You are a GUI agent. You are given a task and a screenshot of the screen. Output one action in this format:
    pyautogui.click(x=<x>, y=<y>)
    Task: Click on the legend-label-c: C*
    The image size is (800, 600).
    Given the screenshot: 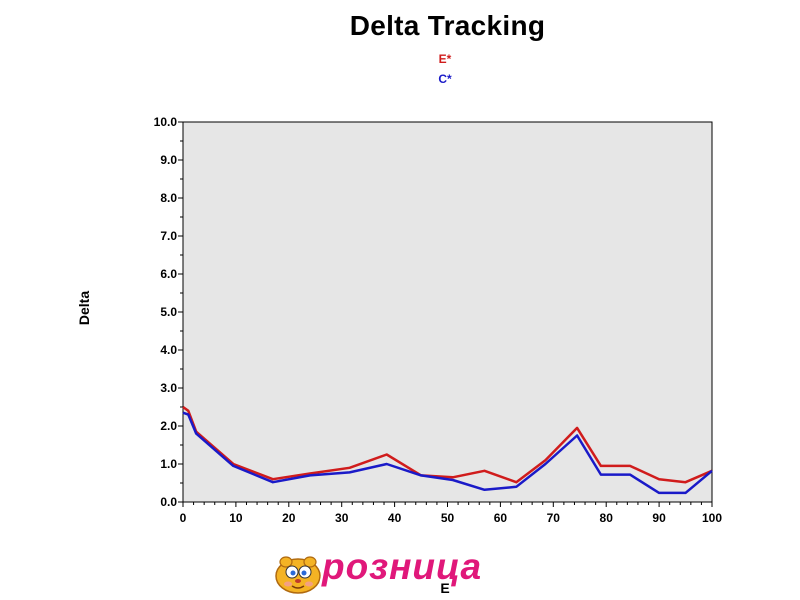 What is the action you would take?
    pyautogui.click(x=445, y=79)
    